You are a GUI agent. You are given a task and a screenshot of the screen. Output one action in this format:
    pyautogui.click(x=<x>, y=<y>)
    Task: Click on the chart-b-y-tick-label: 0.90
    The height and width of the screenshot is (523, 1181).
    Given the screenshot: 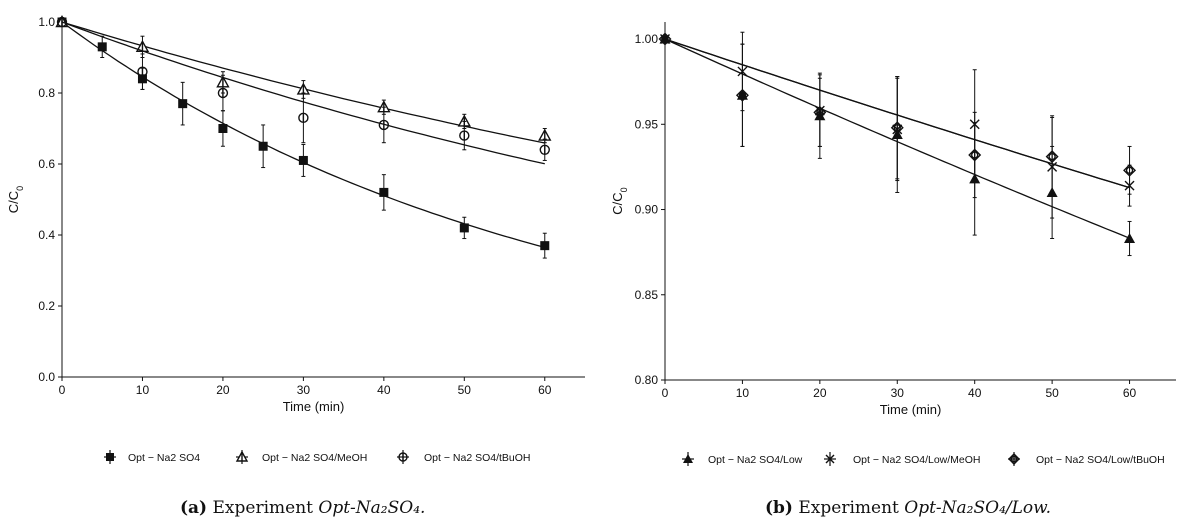 What is the action you would take?
    pyautogui.click(x=647, y=210)
    